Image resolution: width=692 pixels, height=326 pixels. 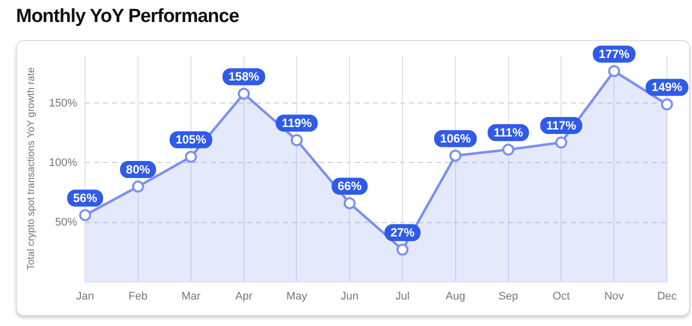 What do you see at coordinates (508, 132) in the screenshot?
I see `text: 111%` at bounding box center [508, 132].